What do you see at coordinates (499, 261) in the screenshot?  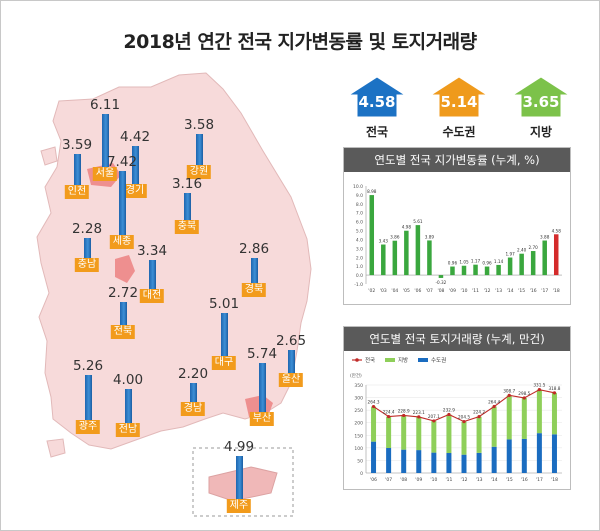 I see `price-bar-label: 1.14` at bounding box center [499, 261].